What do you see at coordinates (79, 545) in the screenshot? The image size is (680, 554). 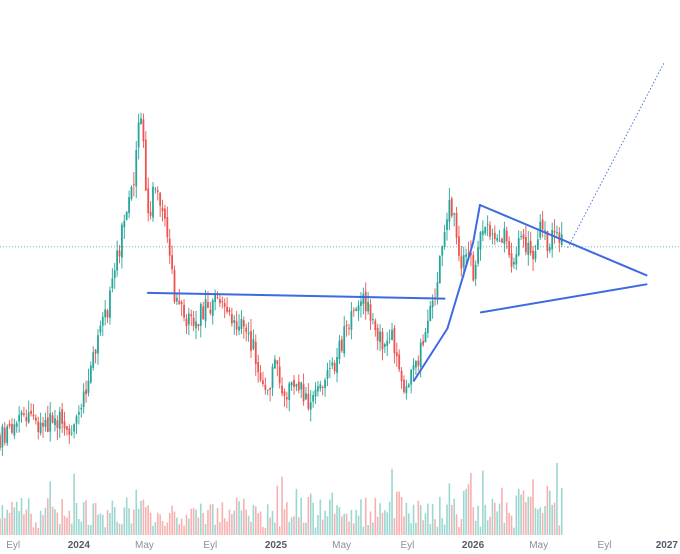 I see `x-tick-label: 2024` at bounding box center [79, 545].